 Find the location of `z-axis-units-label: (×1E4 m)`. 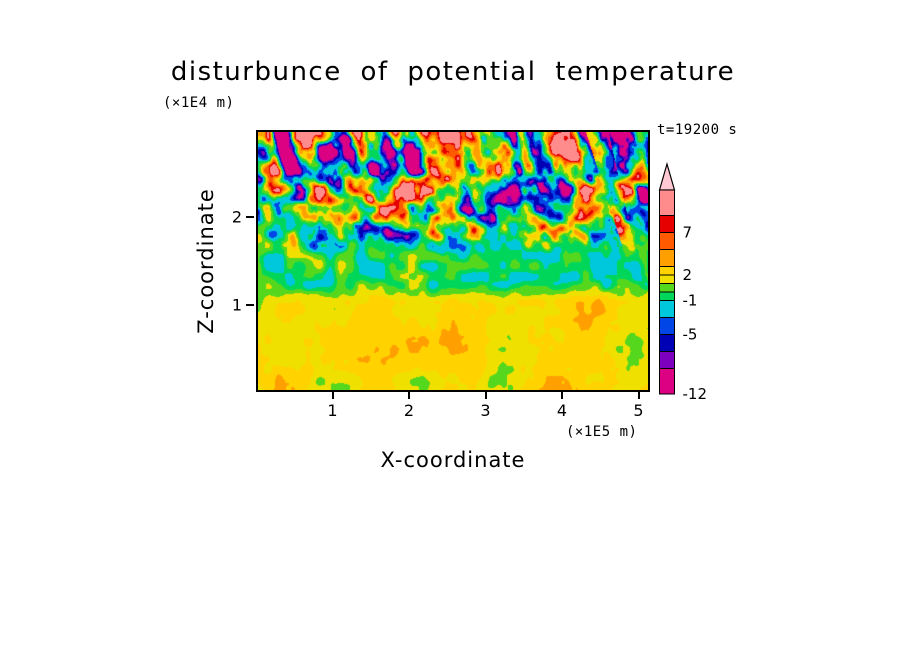

z-axis-units-label: (×1E4 m) is located at coordinates (199, 103).